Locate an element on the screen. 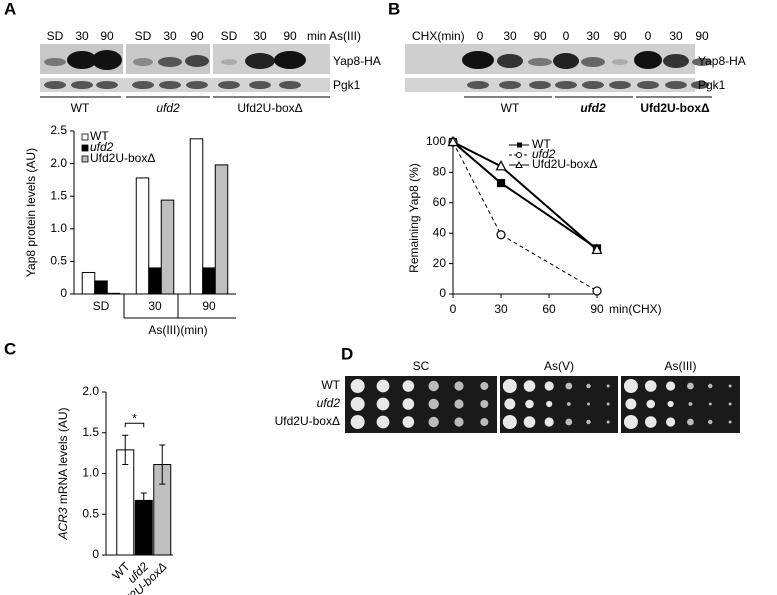 The height and width of the screenshot is (595, 777). band-label: Pgk1 is located at coordinates (347, 85).